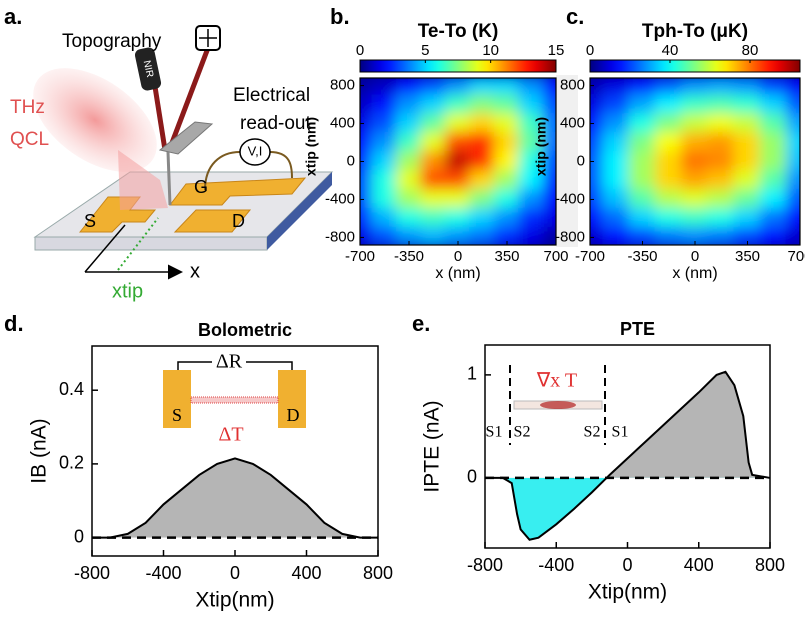  Describe the element at coordinates (138, 244) in the screenshot. I see `tip-scan-line` at that location.